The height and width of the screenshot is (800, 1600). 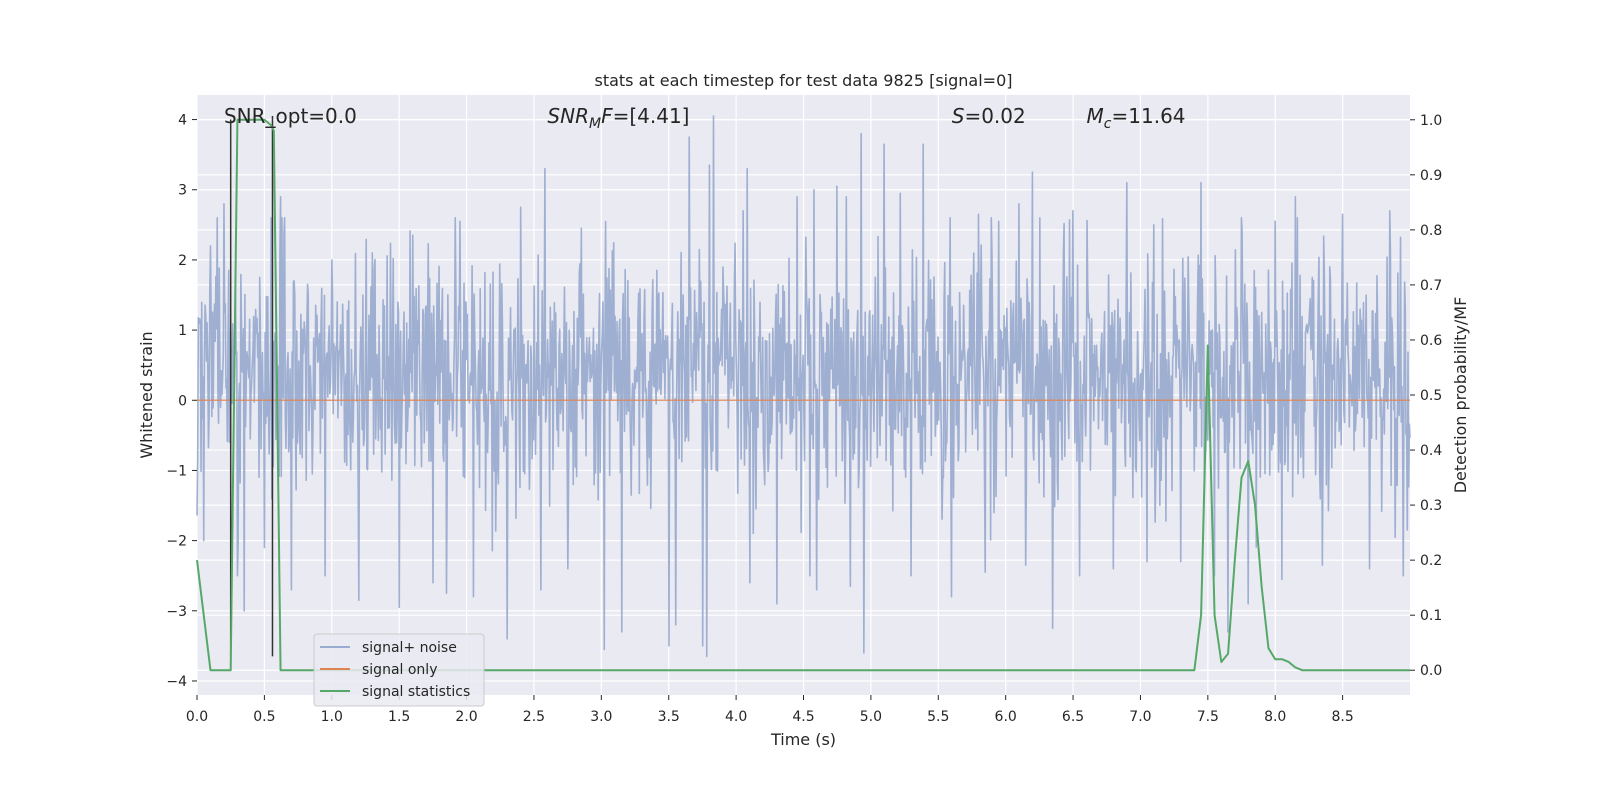 I want to click on annotation-base: S, so click(x=958, y=116).